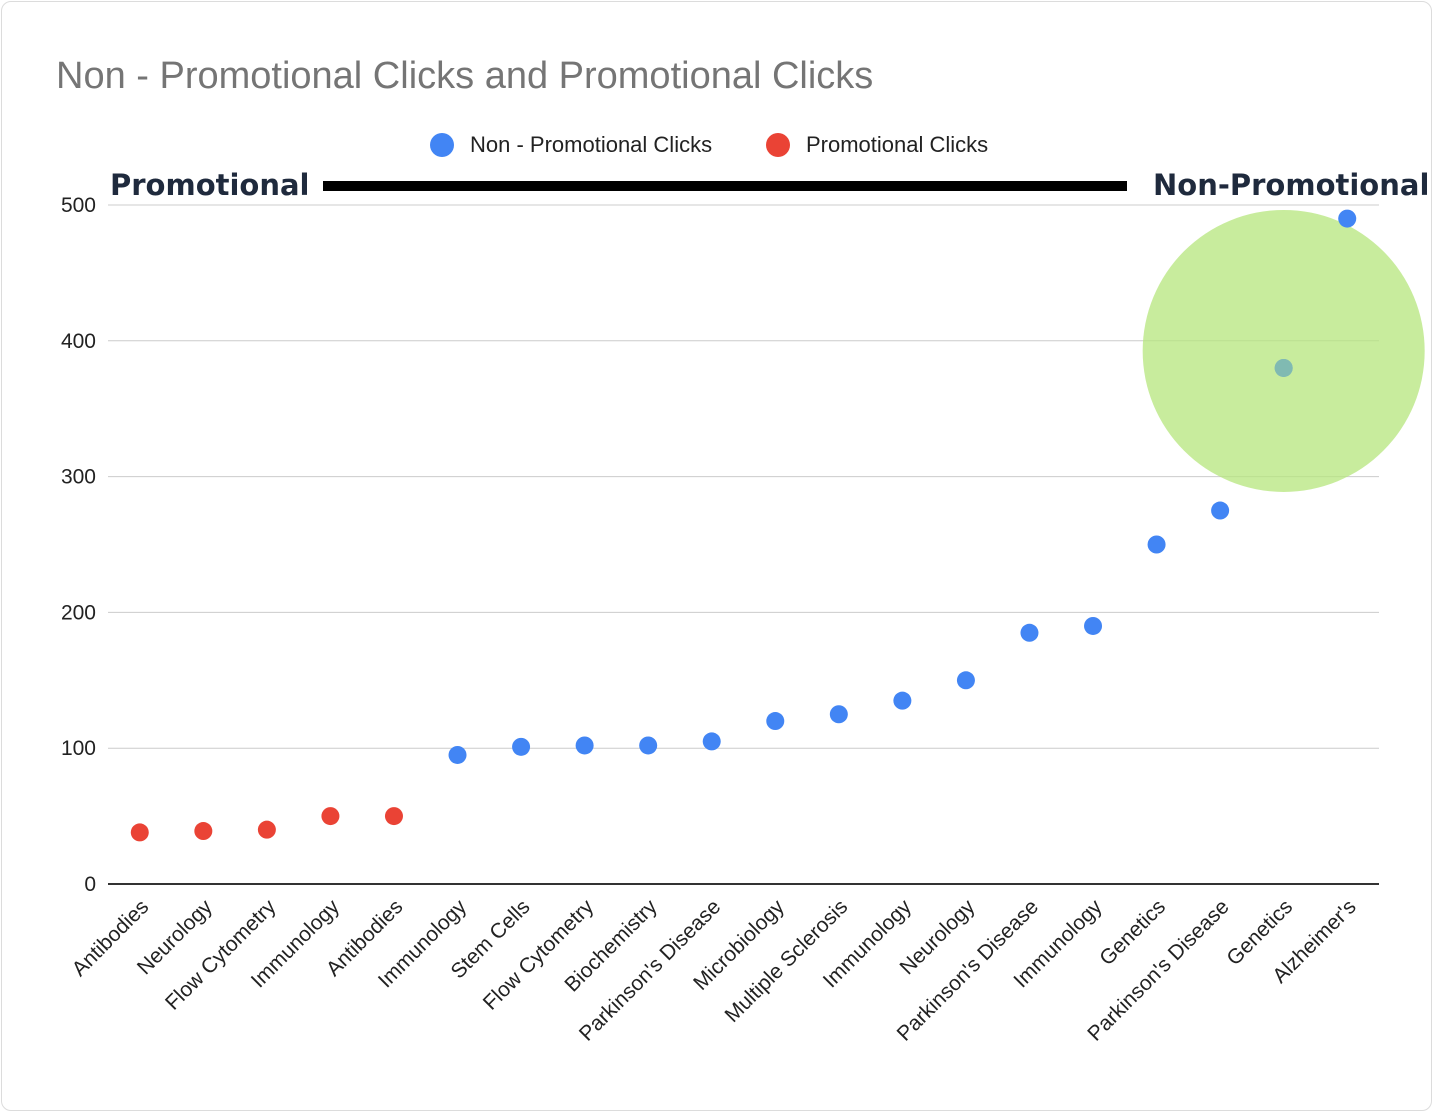 The width and height of the screenshot is (1435, 1114). I want to click on annotation-bar, so click(725, 186).